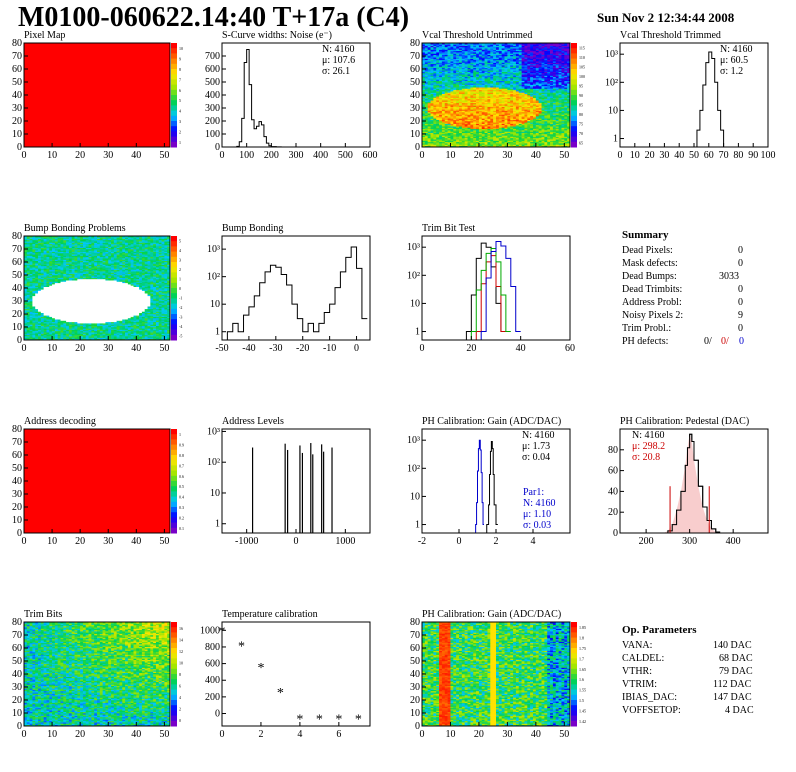 The height and width of the screenshot is (772, 796). I want to click on y-tick-label: 0, so click(217, 147).